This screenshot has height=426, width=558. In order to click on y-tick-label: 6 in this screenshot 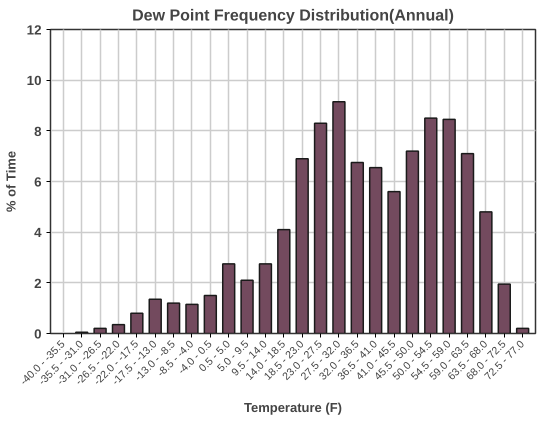, I will do `click(38, 182)`.